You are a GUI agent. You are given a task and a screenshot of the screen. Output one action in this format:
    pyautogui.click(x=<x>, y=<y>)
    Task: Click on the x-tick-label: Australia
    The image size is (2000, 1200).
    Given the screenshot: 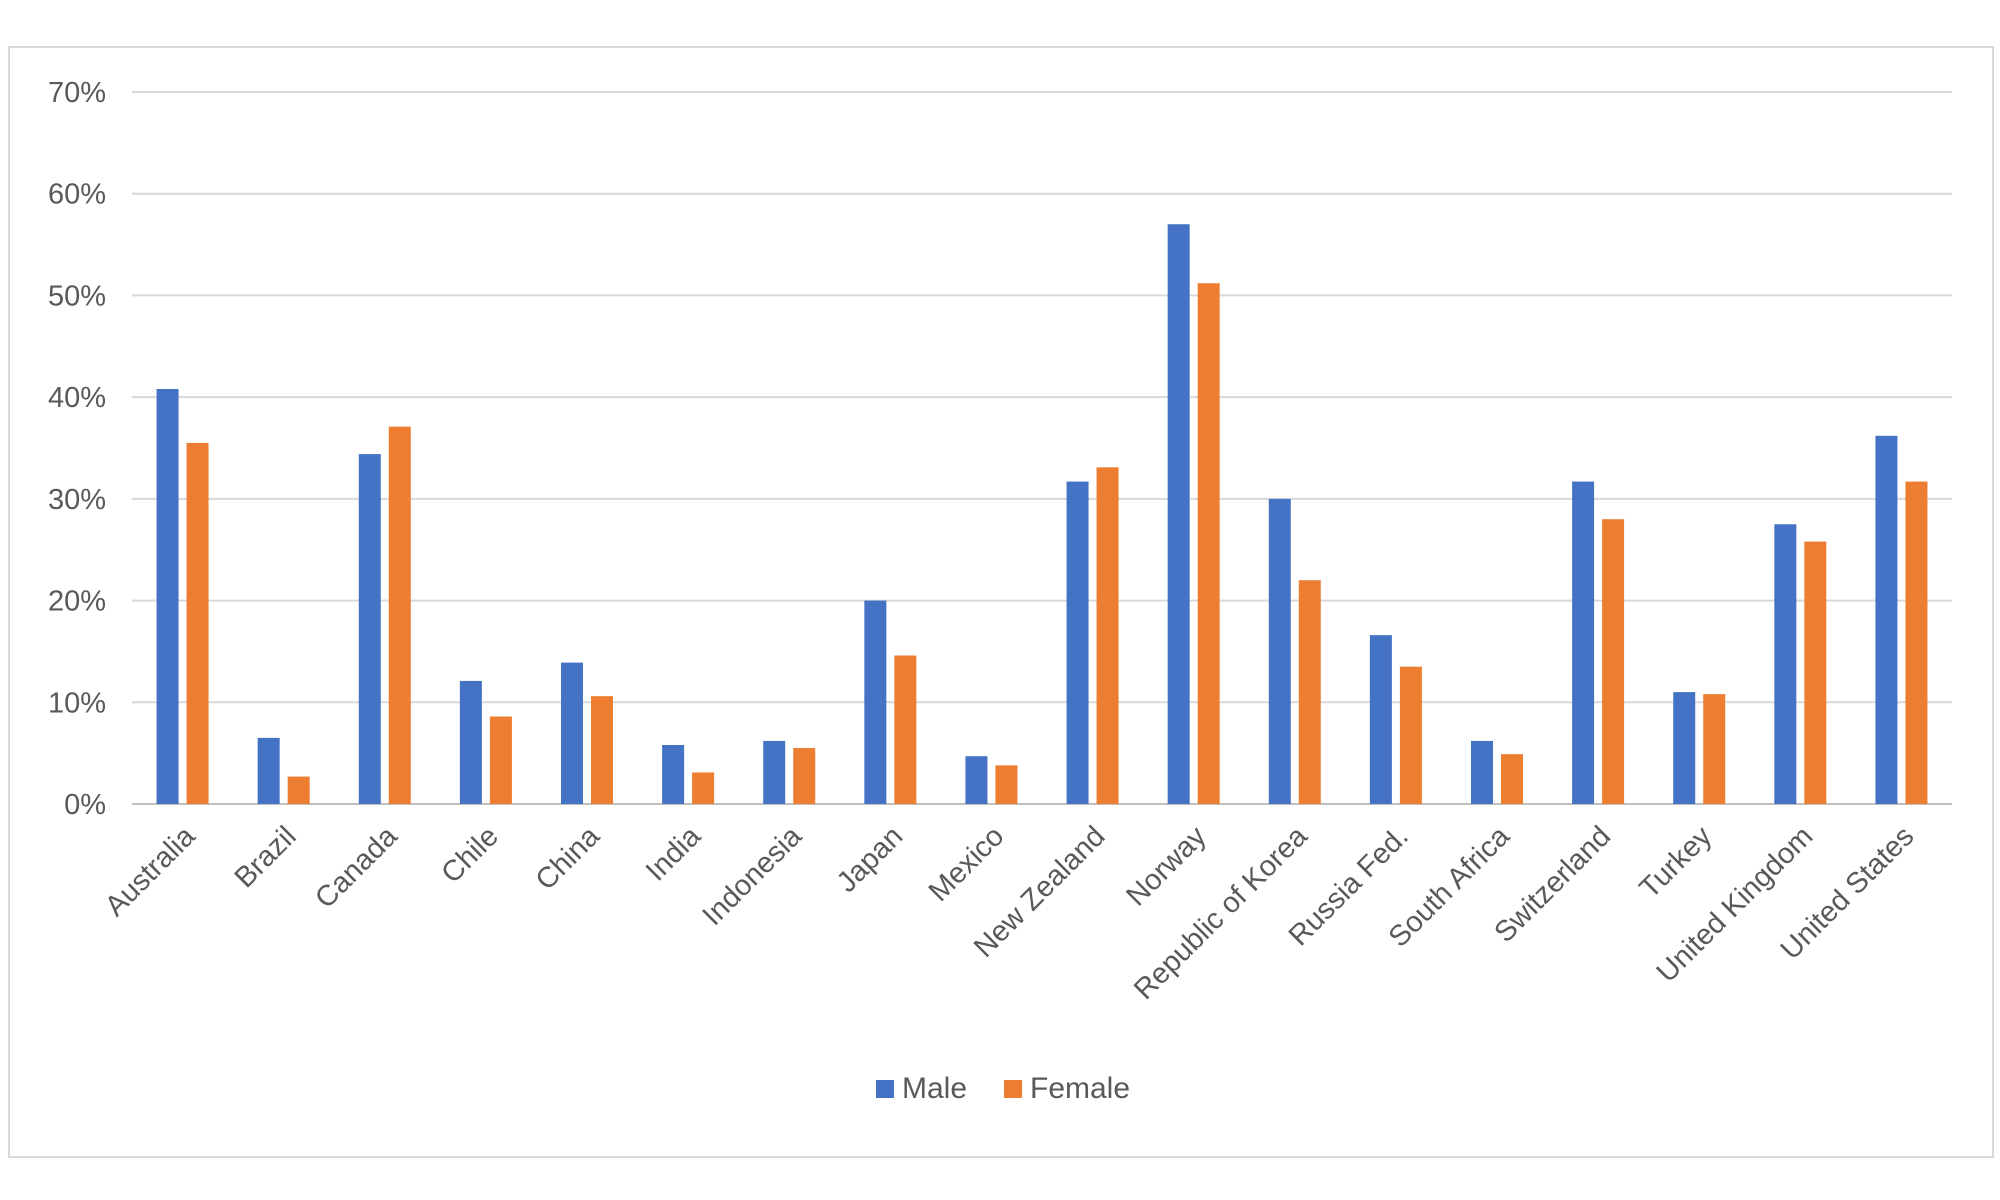 What is the action you would take?
    pyautogui.click(x=150, y=871)
    